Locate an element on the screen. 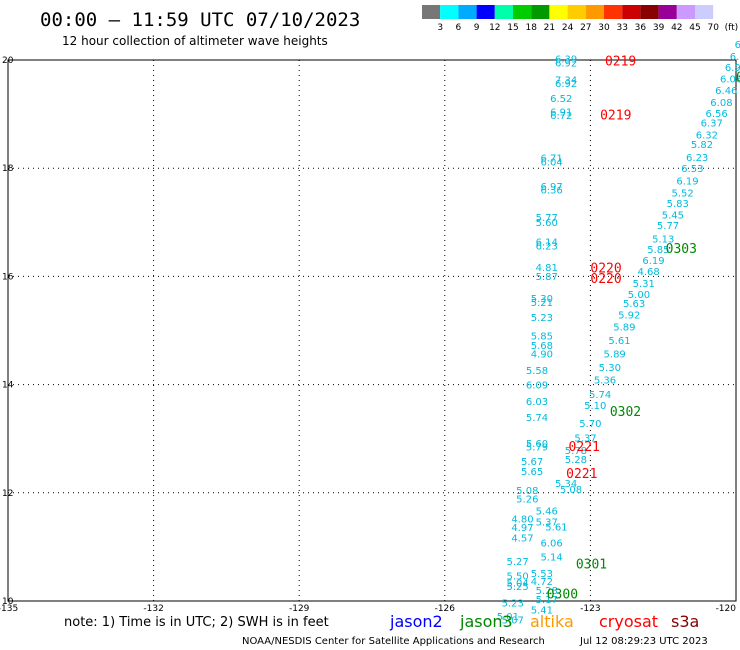 The height and width of the screenshot is (650, 740). data-point-label: 7.34 is located at coordinates (566, 80).